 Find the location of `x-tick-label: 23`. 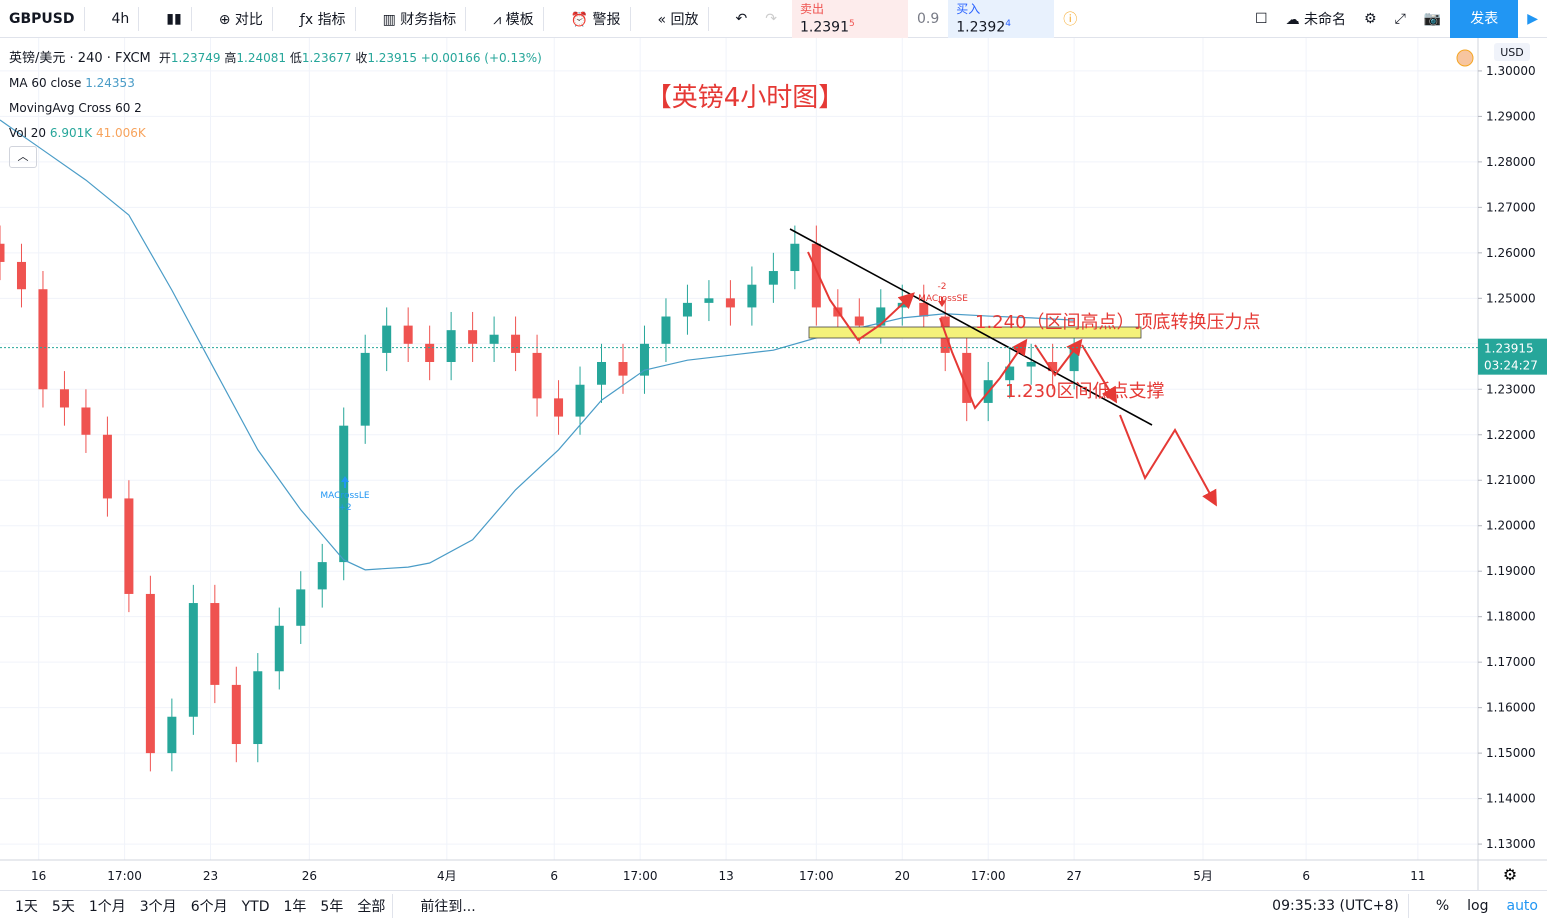

x-tick-label: 23 is located at coordinates (210, 876).